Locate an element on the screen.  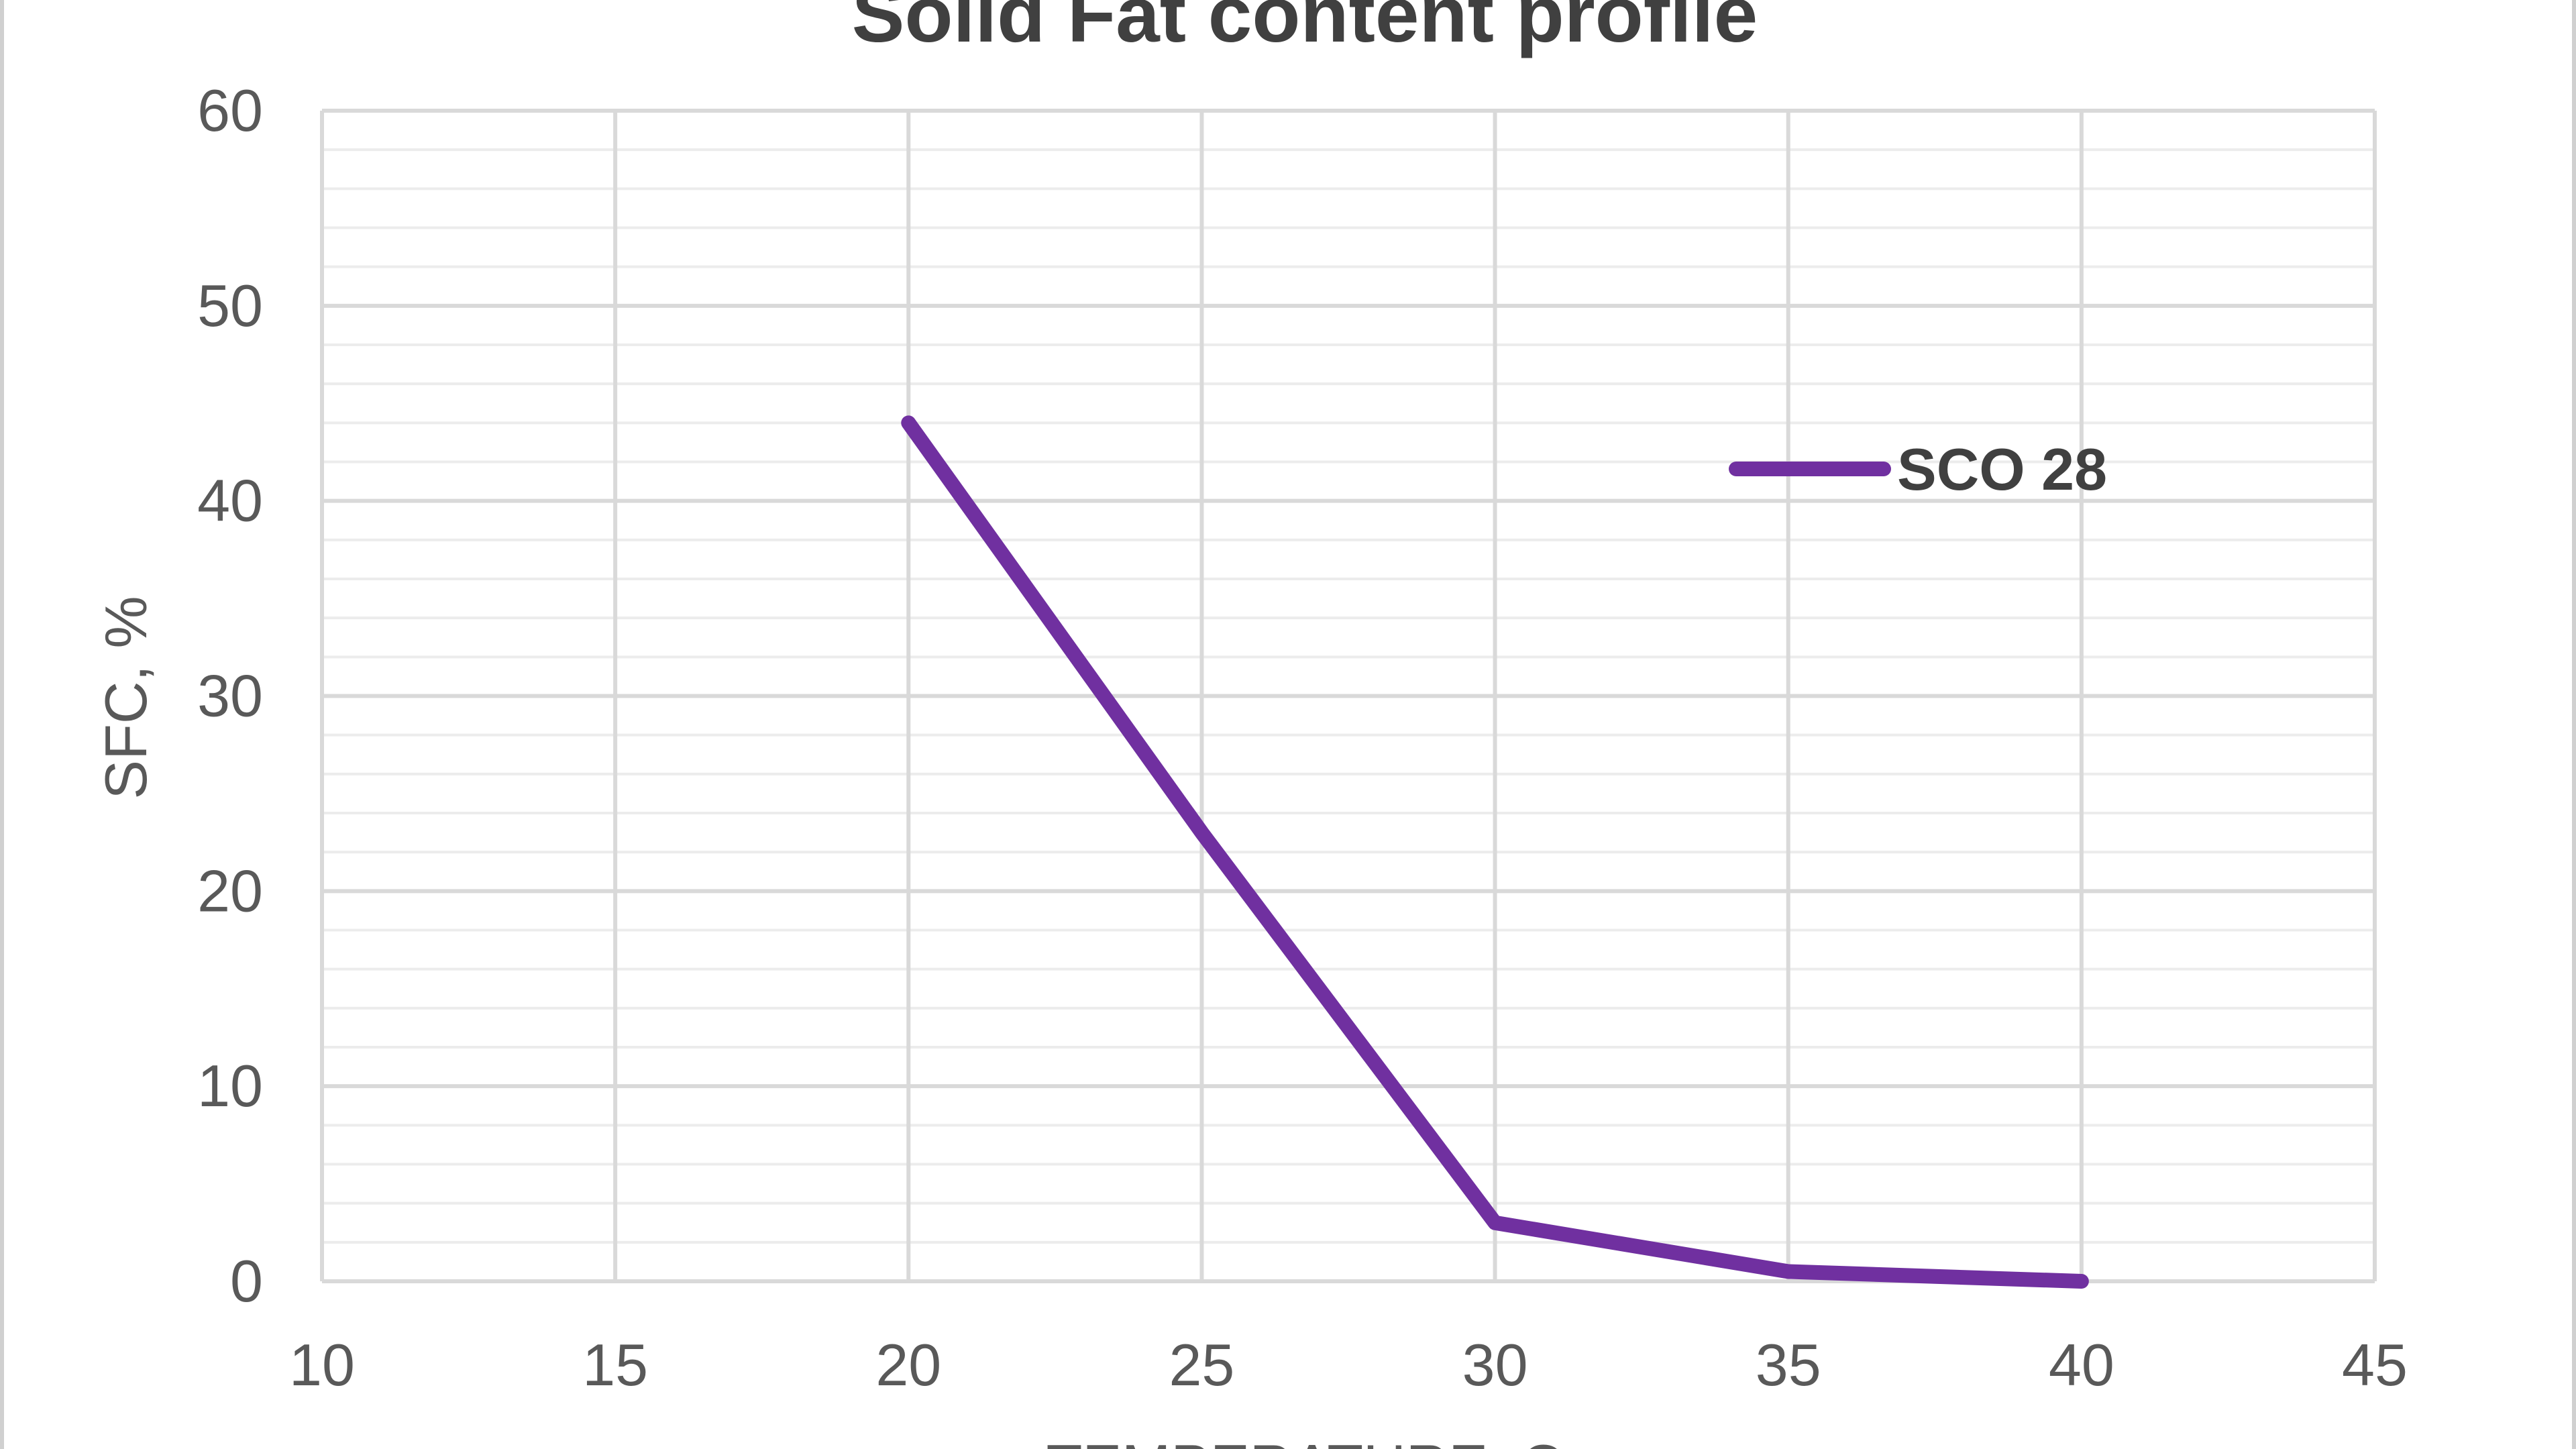
x-tick-label: 45 is located at coordinates (2375, 1365).